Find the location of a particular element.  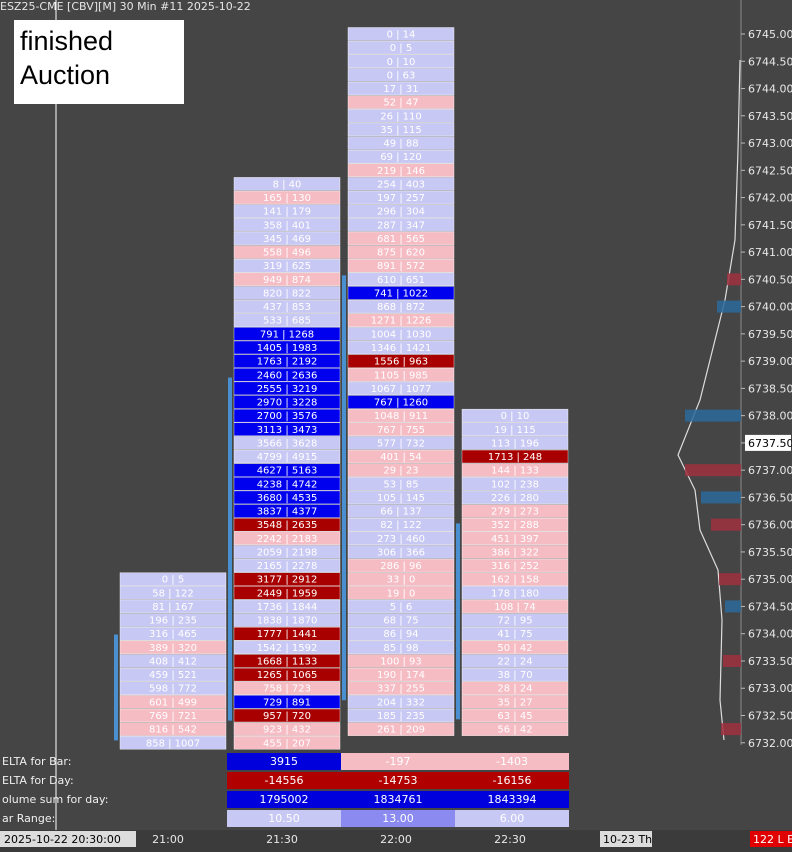

right-date-label: 10-23 Th is located at coordinates (627, 839).